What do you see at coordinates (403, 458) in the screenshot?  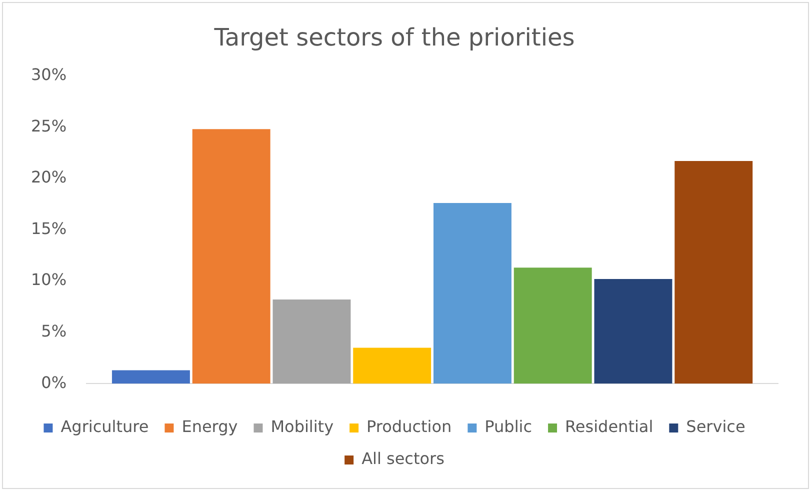 I see `legend-label: All sectors` at bounding box center [403, 458].